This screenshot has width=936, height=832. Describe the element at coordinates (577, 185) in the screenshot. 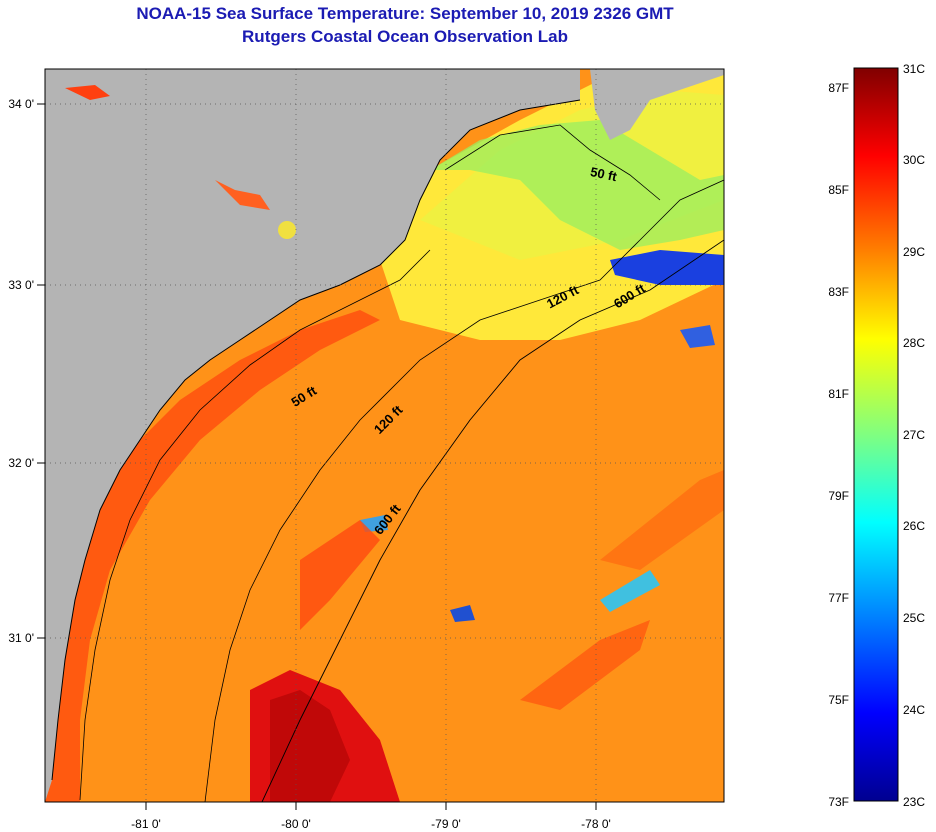

I see `green-band` at that location.